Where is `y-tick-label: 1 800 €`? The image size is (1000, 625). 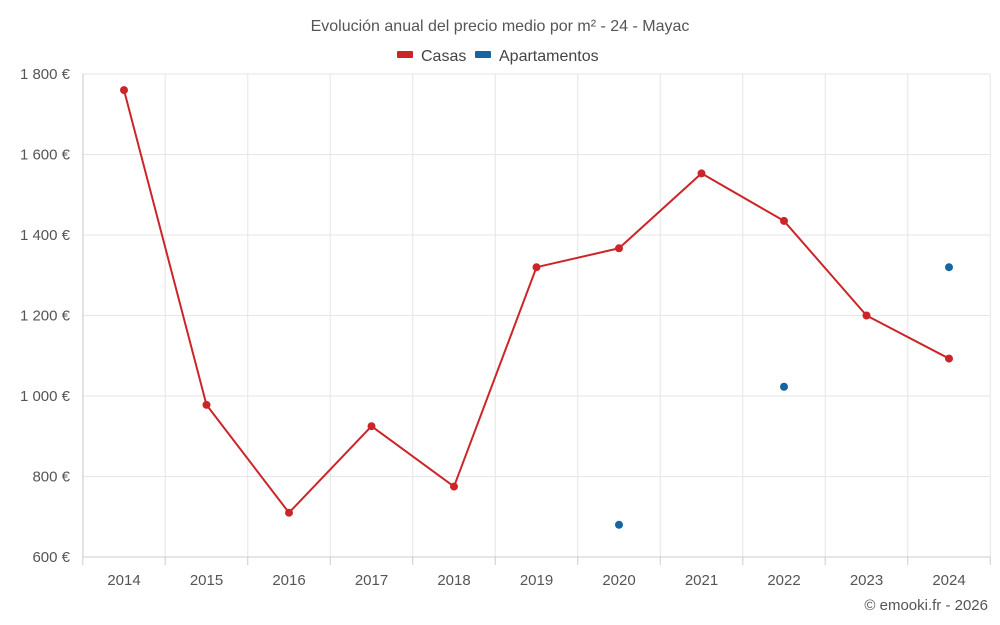 y-tick-label: 1 800 € is located at coordinates (45, 74).